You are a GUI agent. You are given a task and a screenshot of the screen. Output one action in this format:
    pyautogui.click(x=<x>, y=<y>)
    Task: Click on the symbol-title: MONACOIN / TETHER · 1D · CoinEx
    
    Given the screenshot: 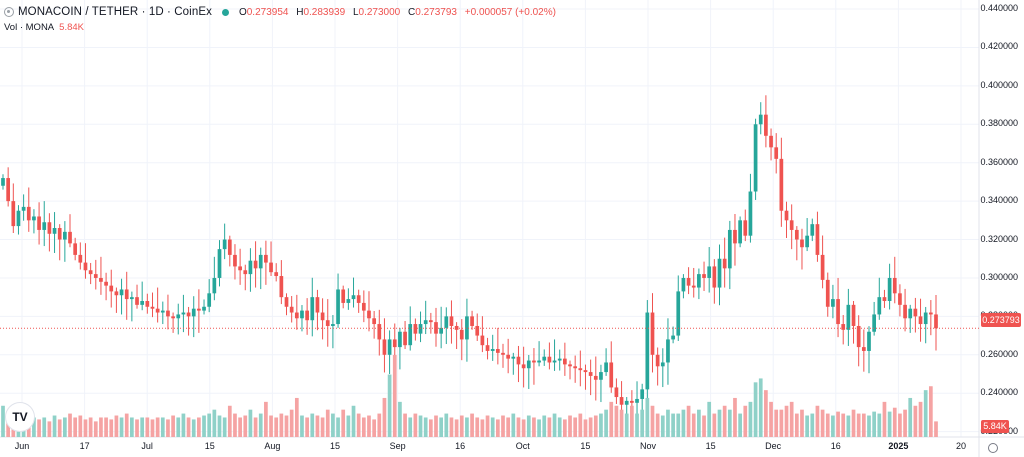 What is the action you would take?
    pyautogui.click(x=115, y=12)
    